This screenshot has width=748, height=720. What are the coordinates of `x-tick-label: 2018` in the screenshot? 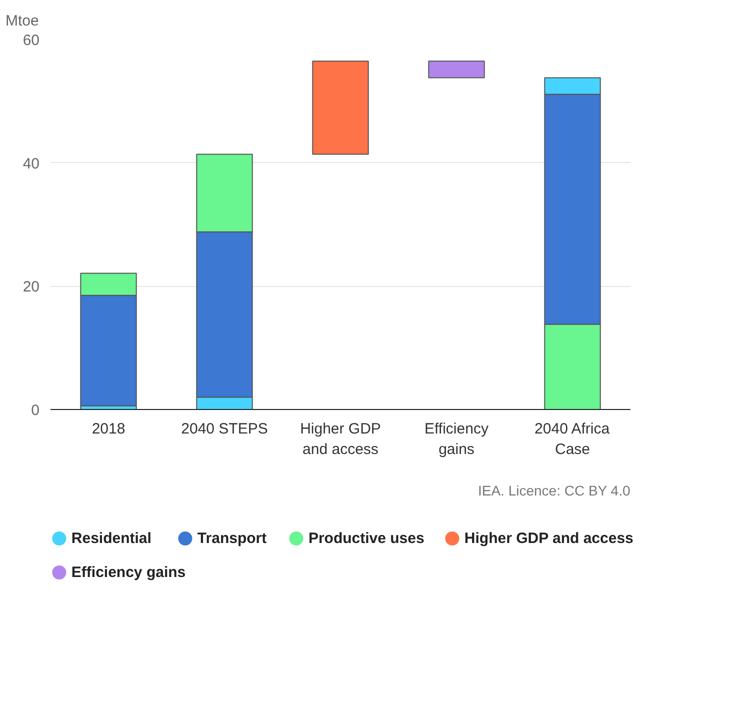 It's located at (109, 429).